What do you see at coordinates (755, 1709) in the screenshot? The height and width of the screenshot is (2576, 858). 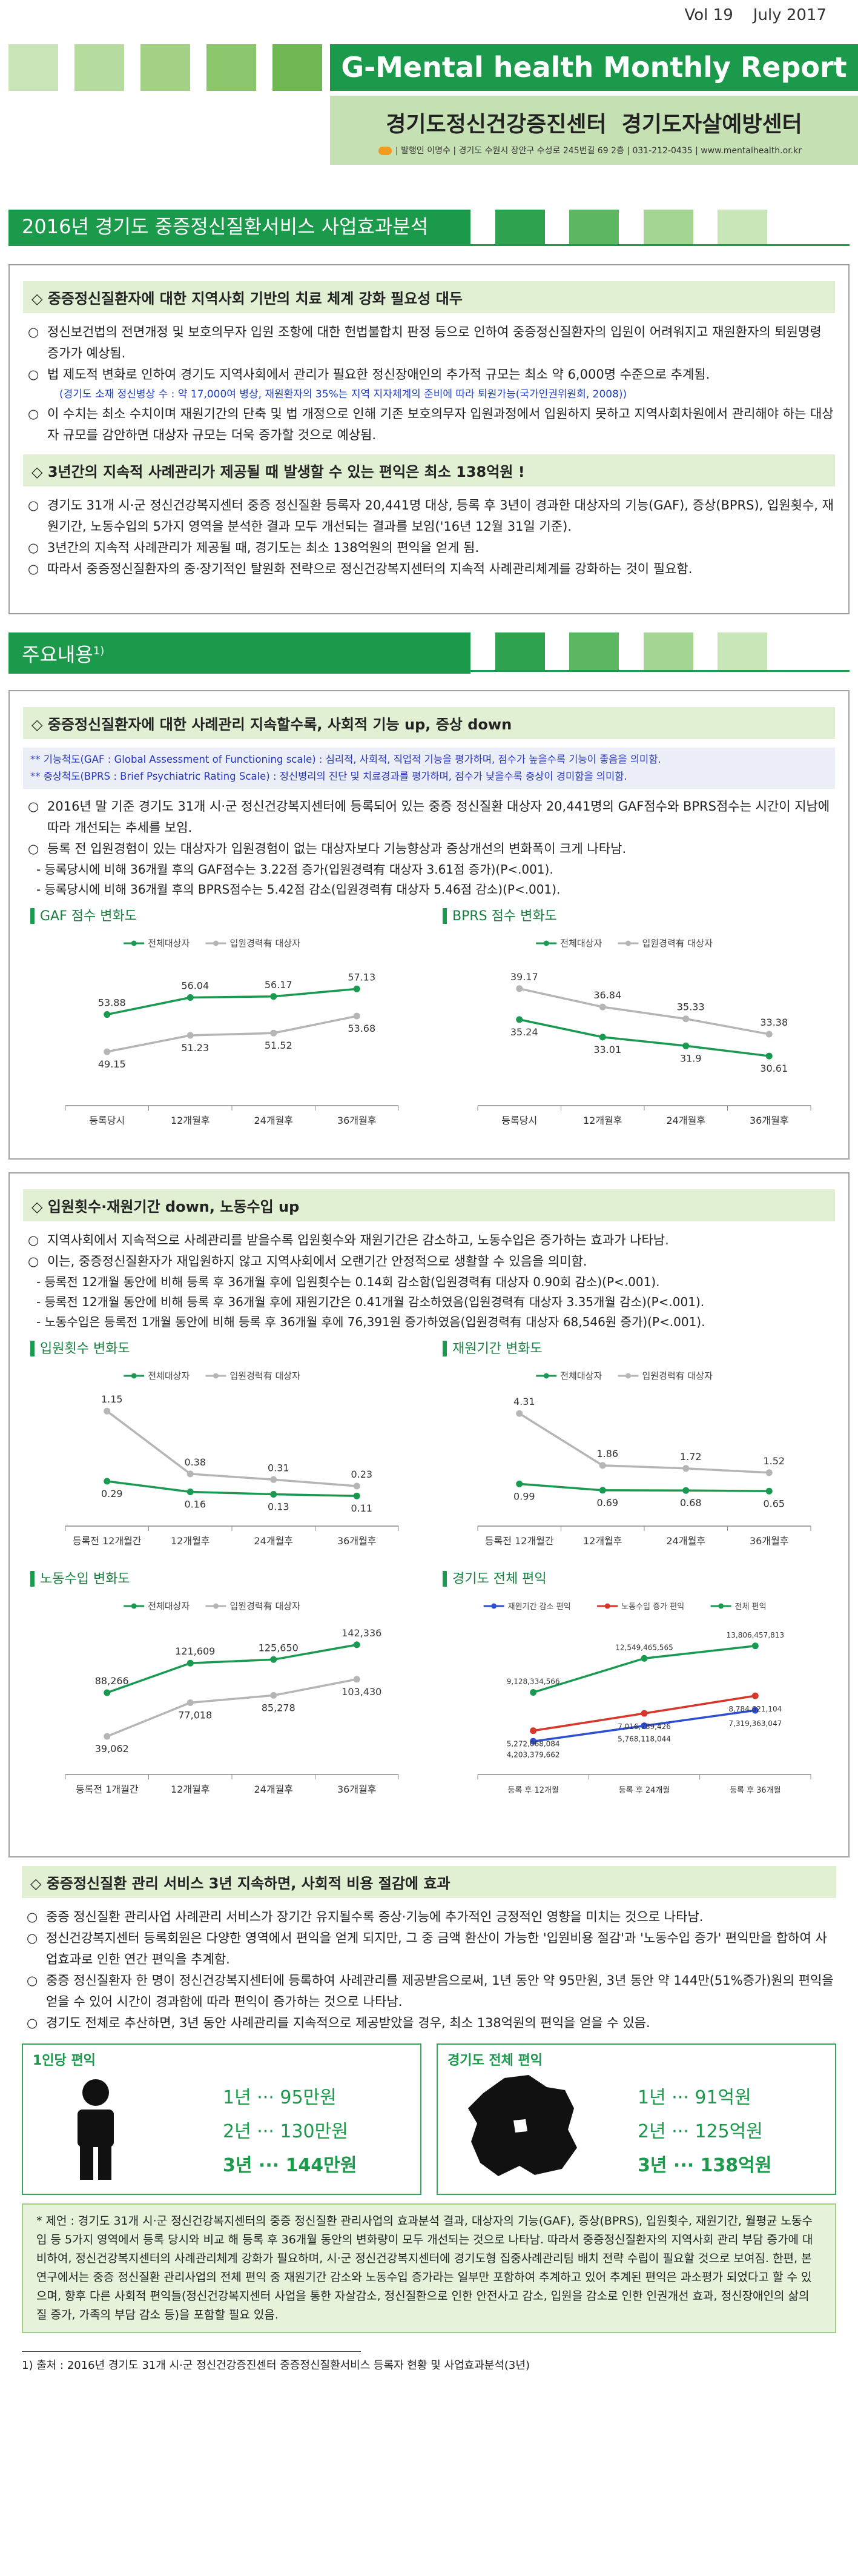 I see `data-label: 8,784,621,104` at bounding box center [755, 1709].